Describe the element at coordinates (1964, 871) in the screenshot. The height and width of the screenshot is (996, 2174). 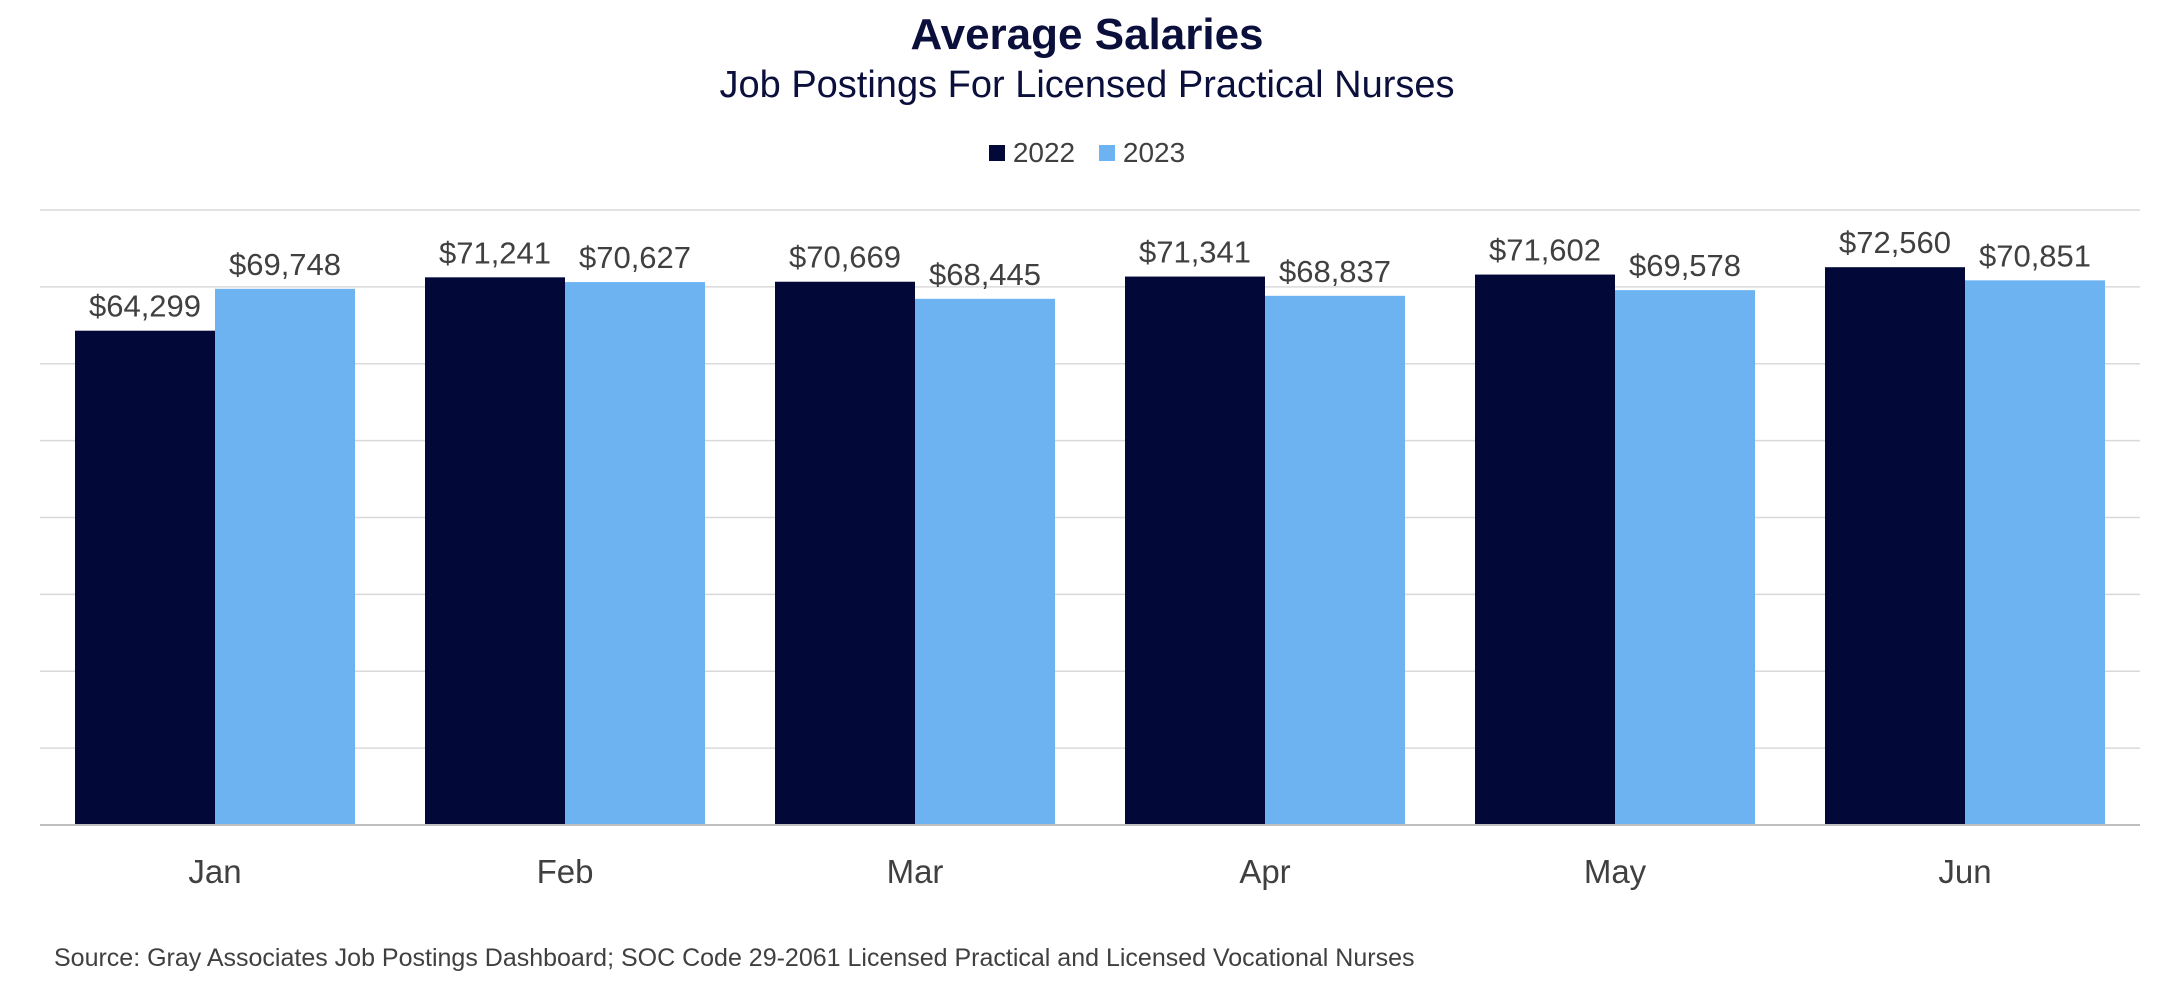
I see `x-tick-label-jun: Jun` at that location.